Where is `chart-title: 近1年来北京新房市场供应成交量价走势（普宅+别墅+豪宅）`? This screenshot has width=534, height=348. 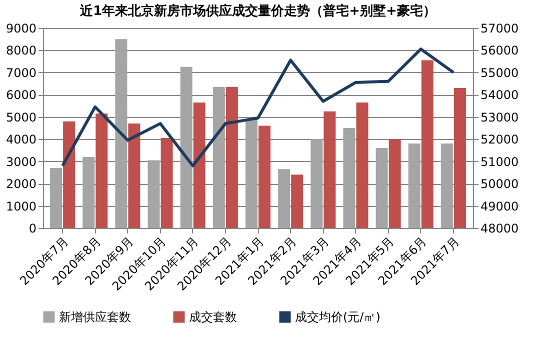 chart-title: 近1年来北京新房市场供应成交量价走势（普宅+别墅+豪宅） is located at coordinates (257, 11).